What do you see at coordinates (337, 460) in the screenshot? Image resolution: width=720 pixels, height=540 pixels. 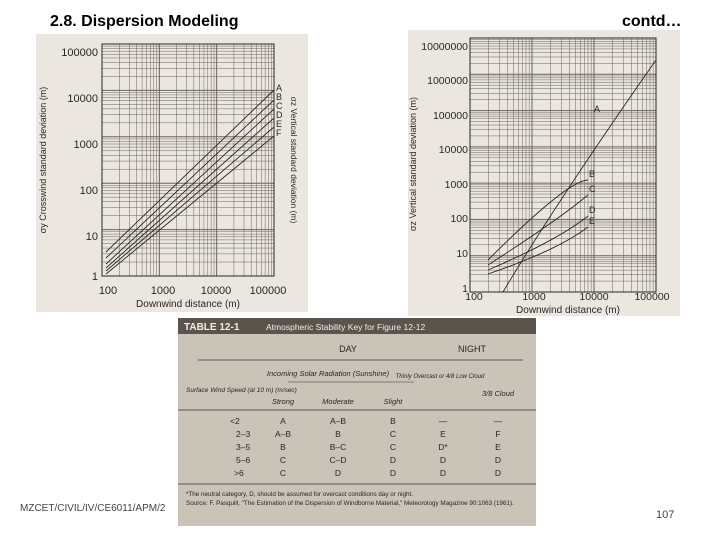 I see `table-cell: C–D` at bounding box center [337, 460].